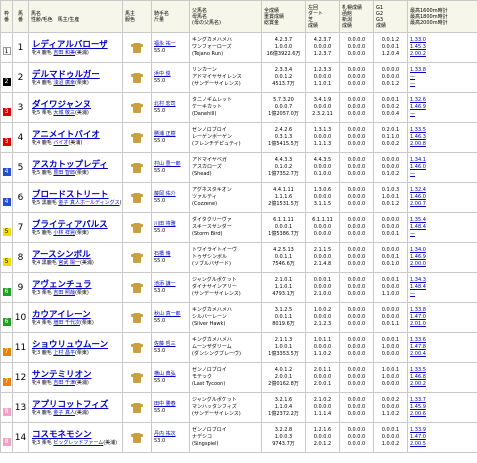  I want to click on time-link: 1.34.1, so click(418, 160).